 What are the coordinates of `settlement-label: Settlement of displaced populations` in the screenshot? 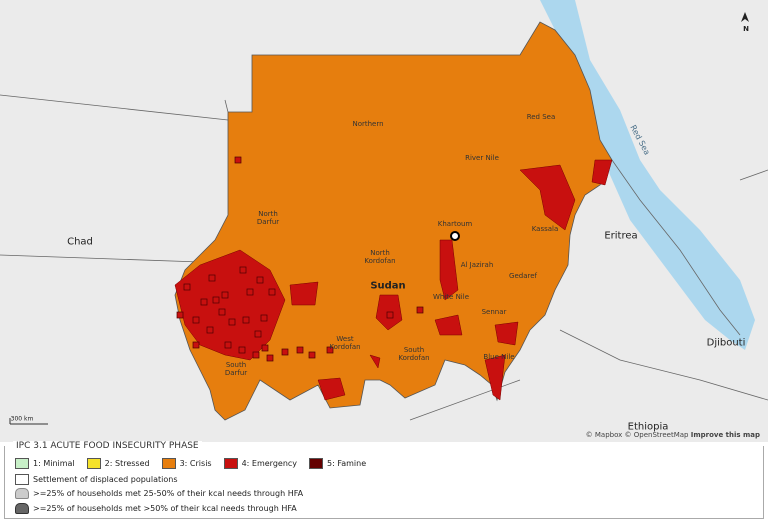 It's located at (105, 479).